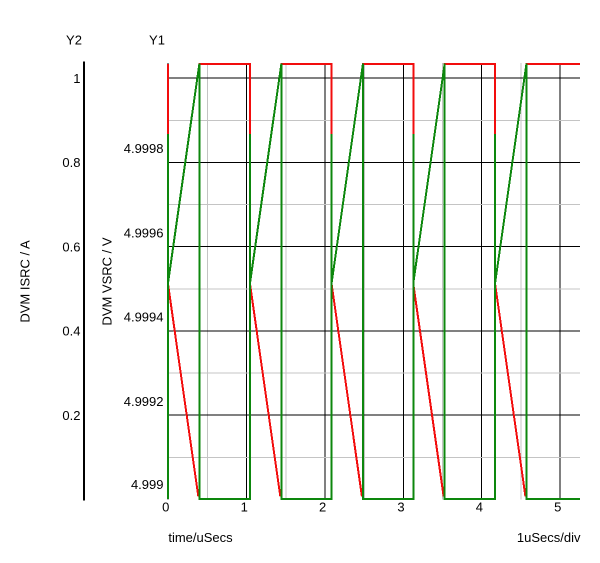 This screenshot has height=563, width=600. What do you see at coordinates (71, 331) in the screenshot?
I see `svg-text: 0.4` at bounding box center [71, 331].